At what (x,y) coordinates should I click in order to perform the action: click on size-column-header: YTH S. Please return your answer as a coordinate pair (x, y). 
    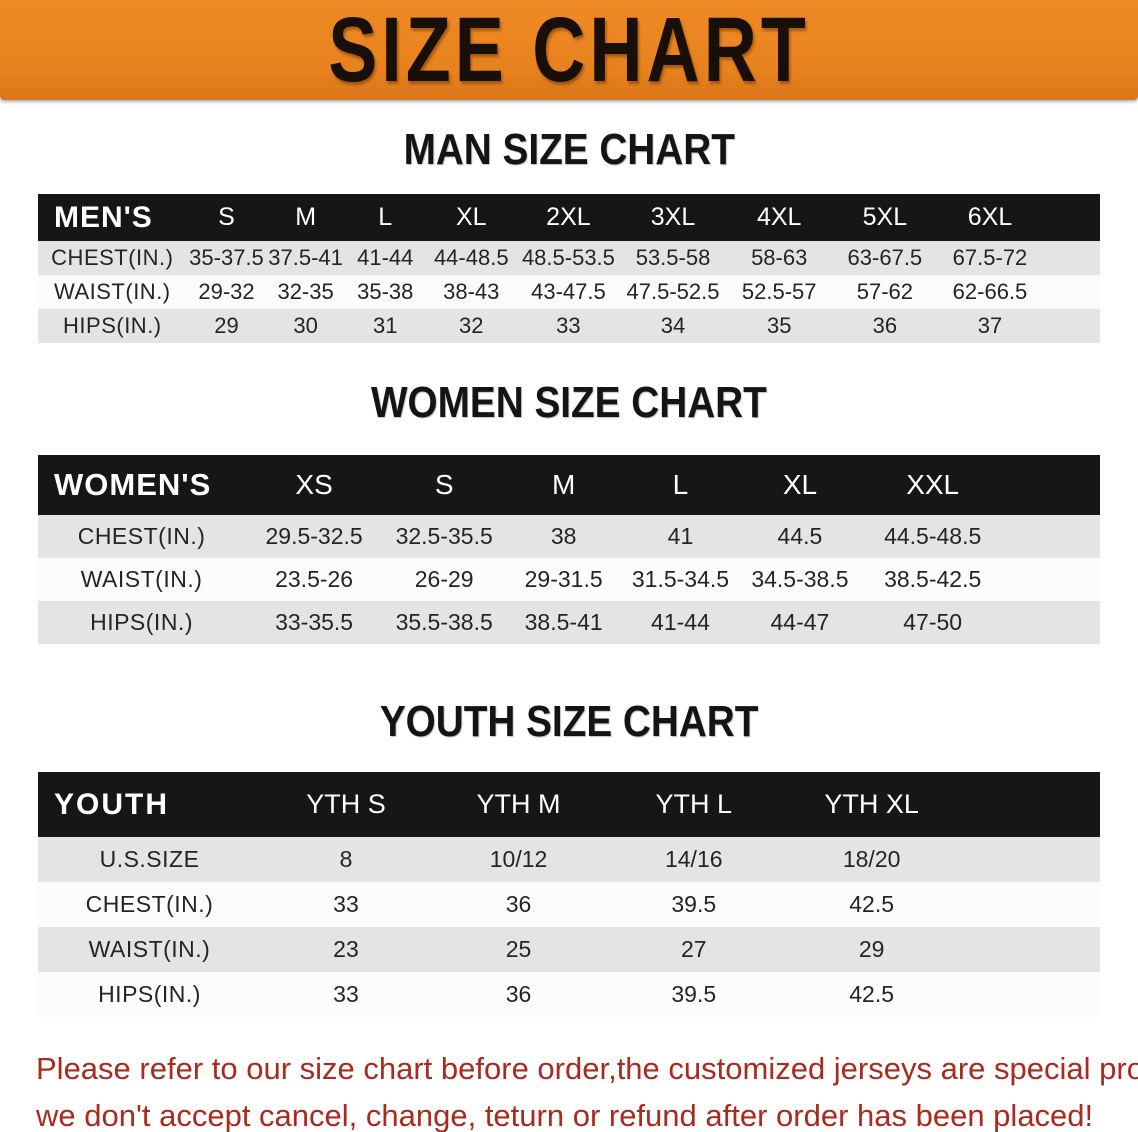
    Looking at the image, I should click on (346, 804).